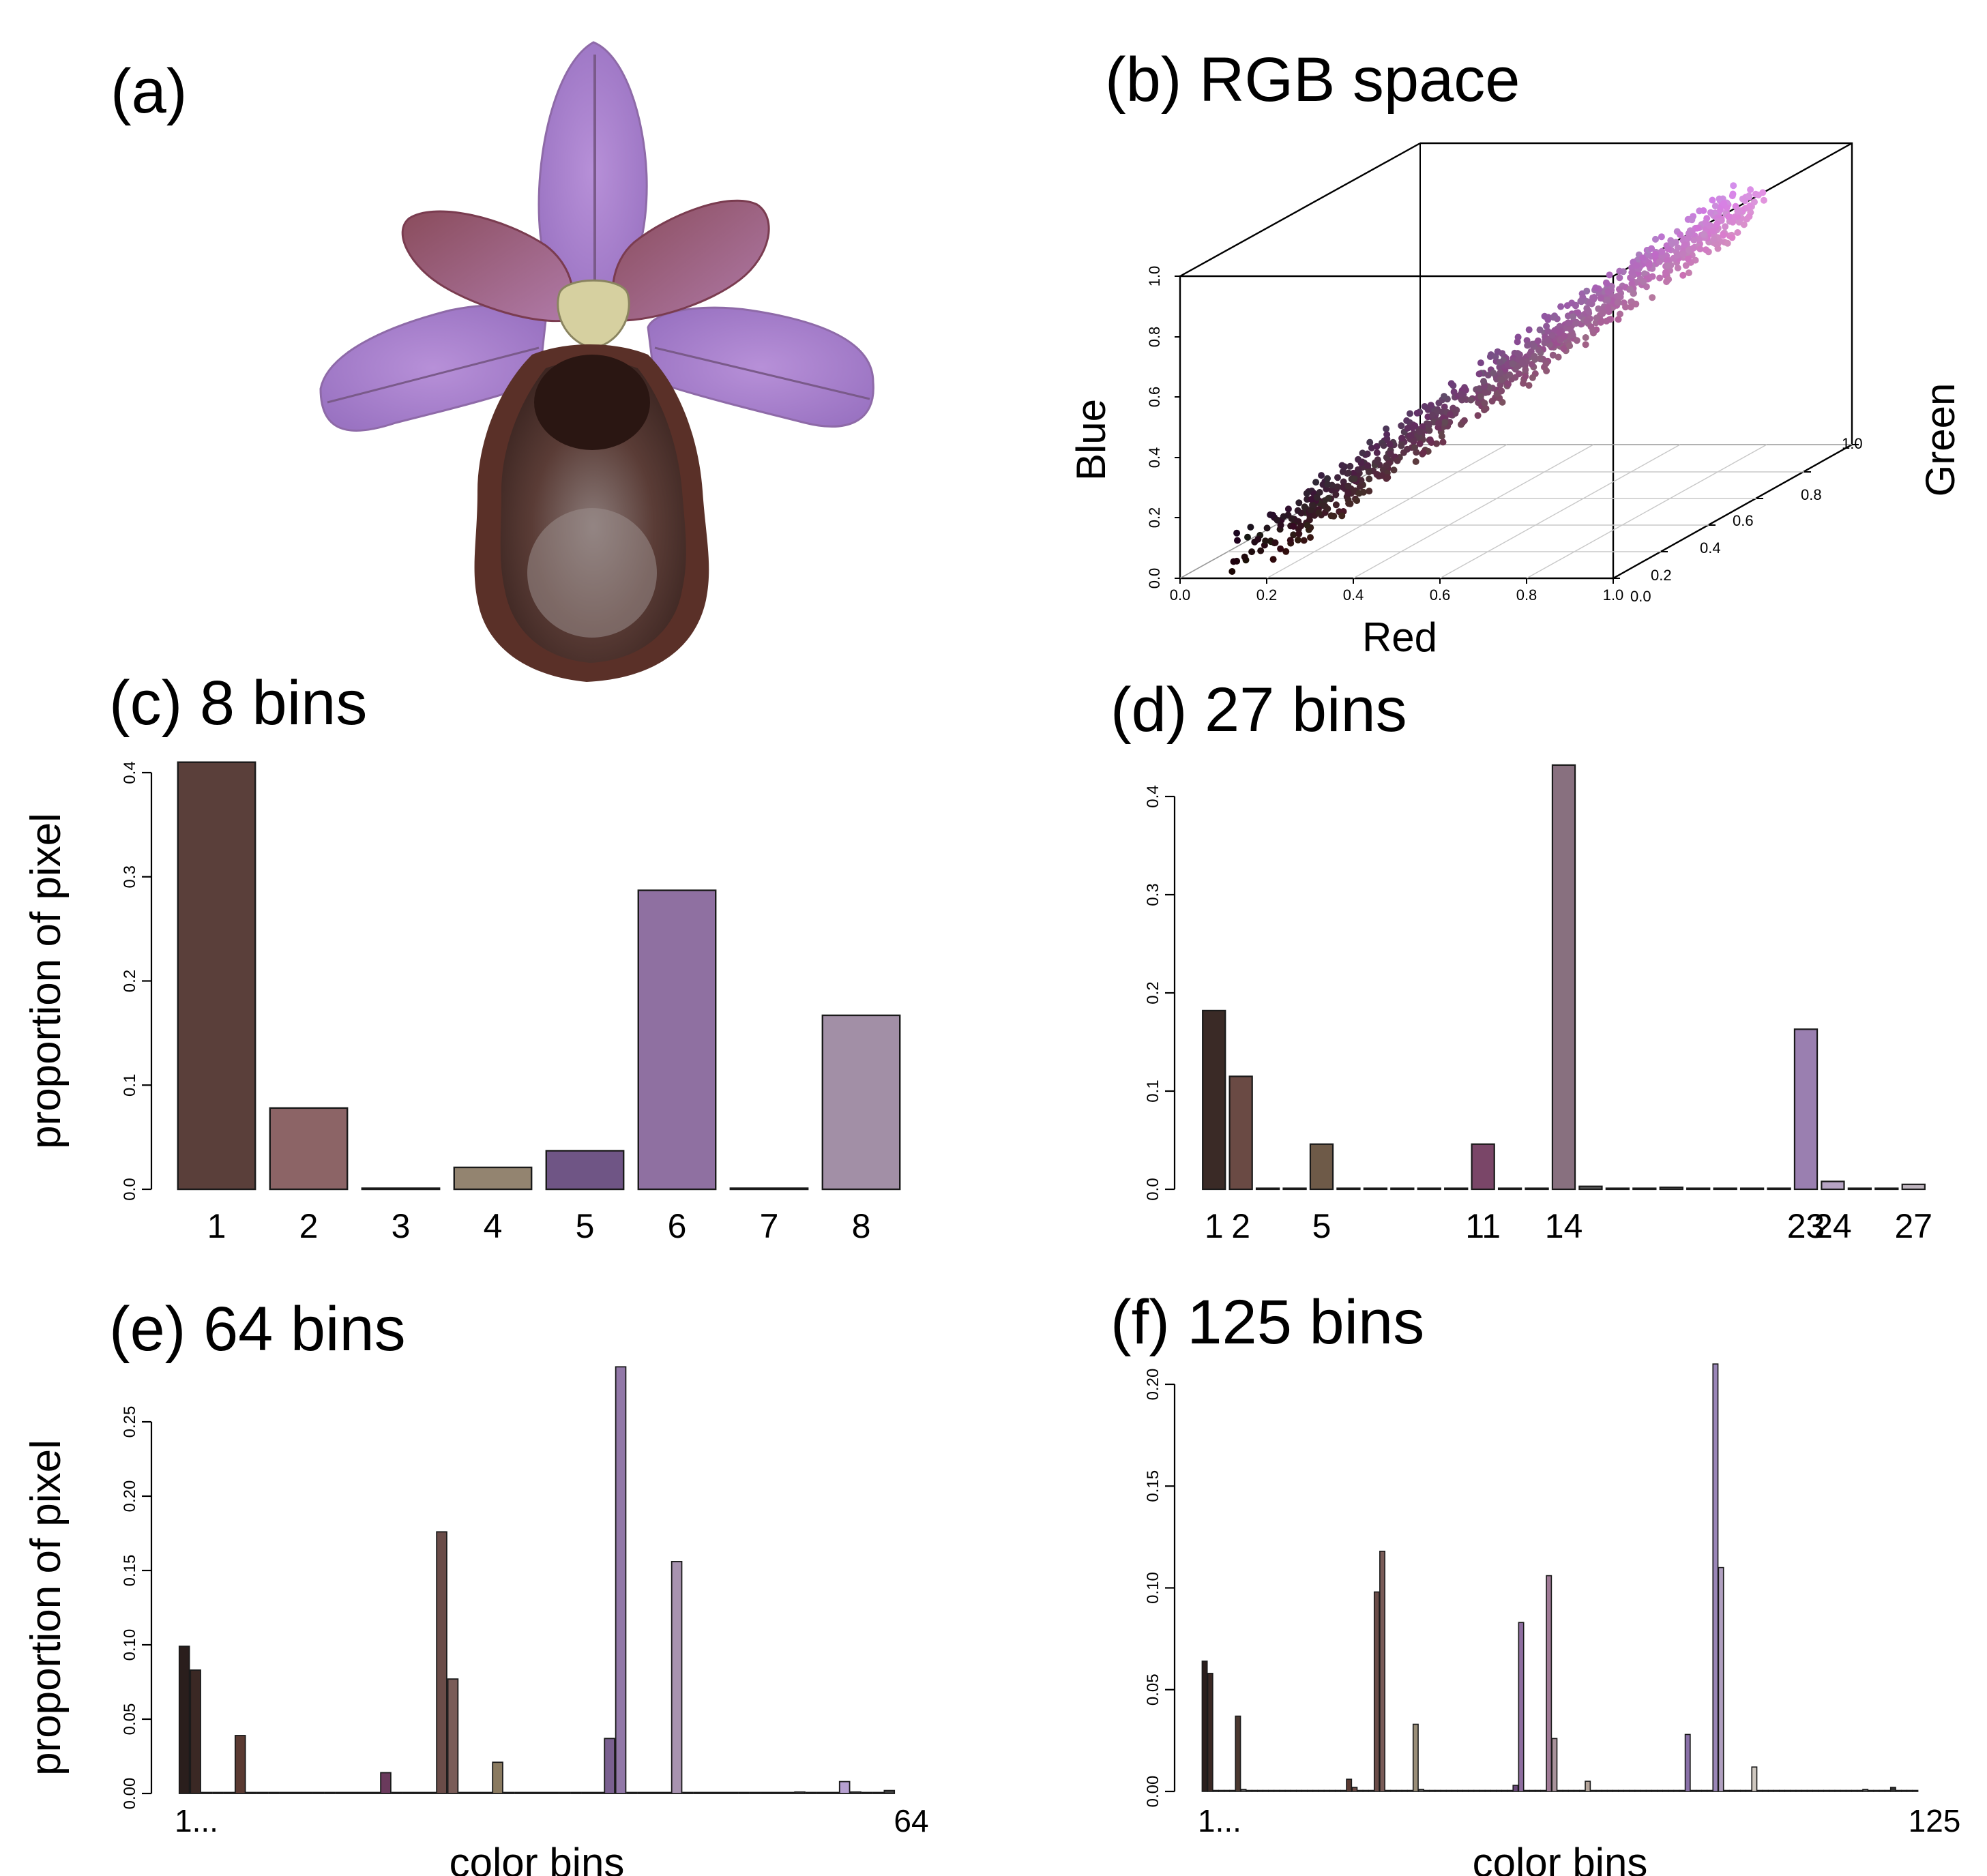  I want to click on x-tick-label: 27, so click(1913, 1226).